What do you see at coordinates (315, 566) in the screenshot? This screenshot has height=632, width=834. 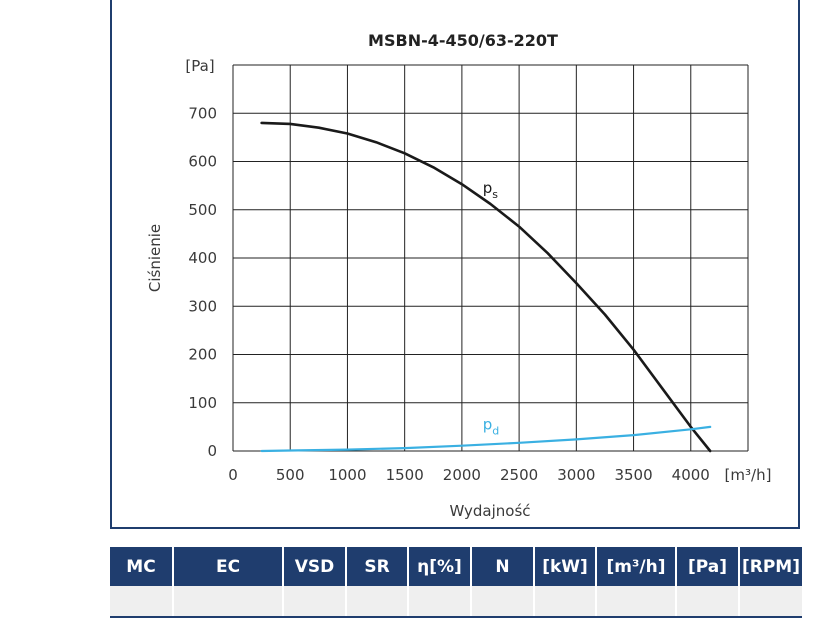 I see `header-vsd: VSD` at bounding box center [315, 566].